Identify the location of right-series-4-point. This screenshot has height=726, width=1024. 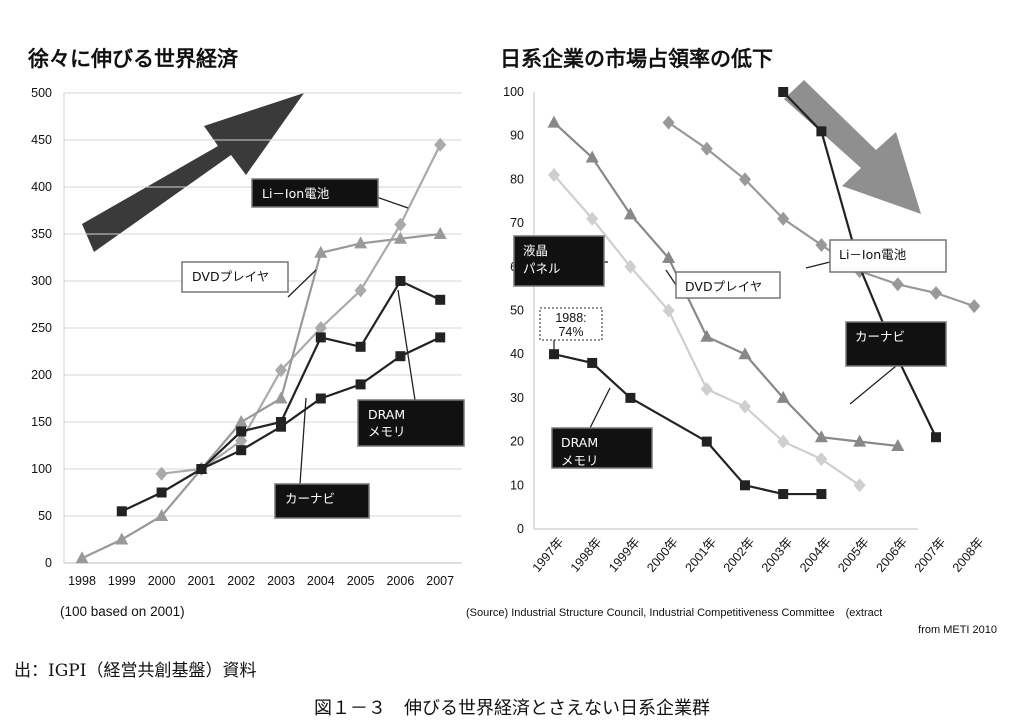
(821, 131).